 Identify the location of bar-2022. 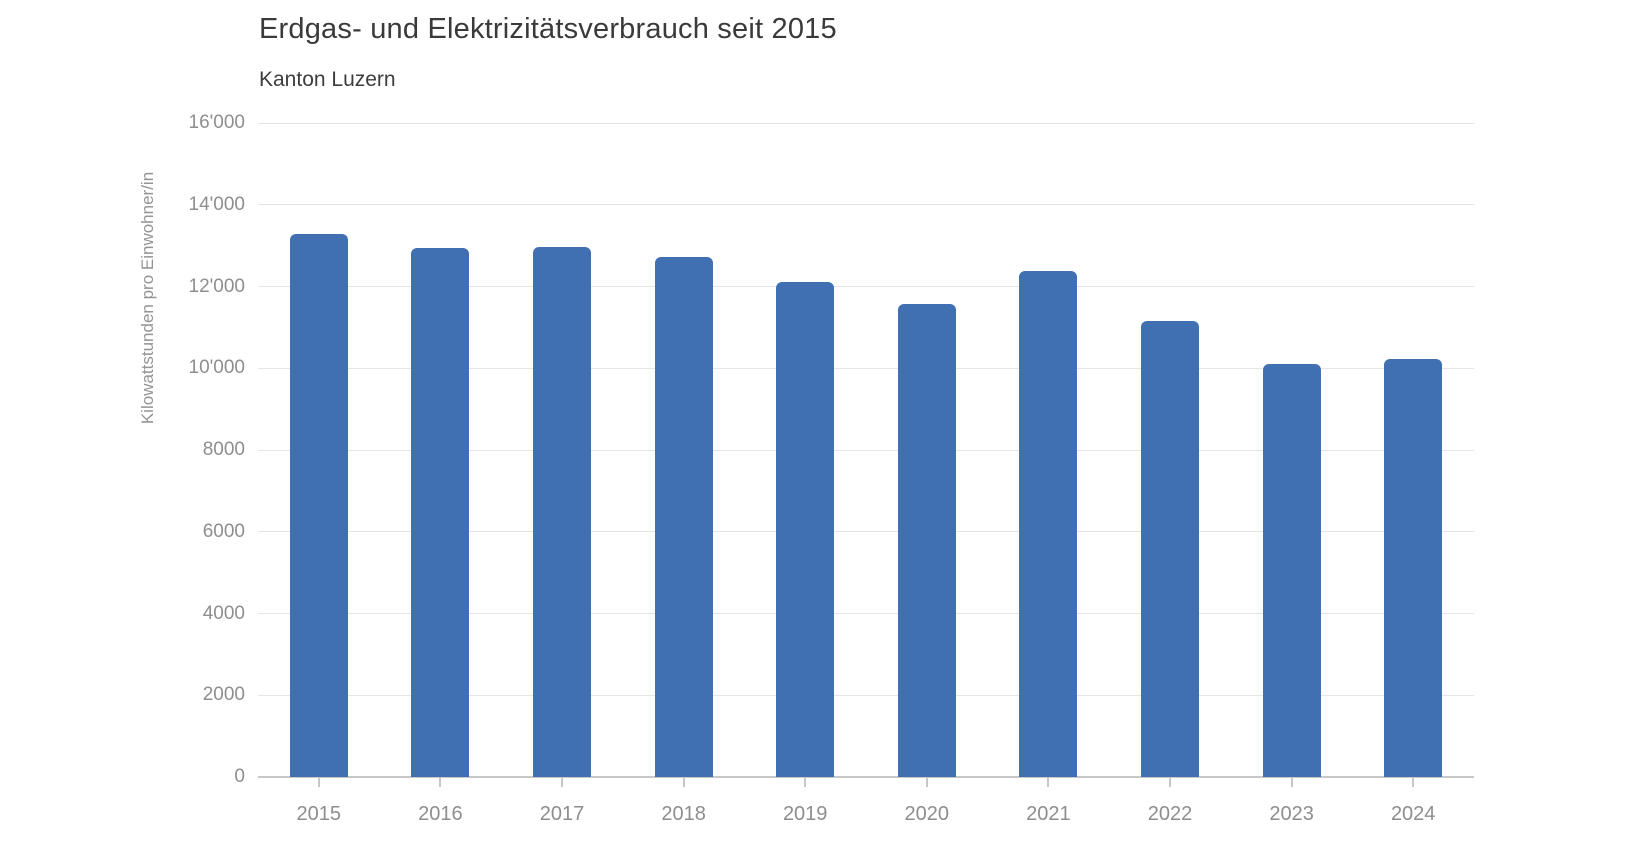
(1170, 549).